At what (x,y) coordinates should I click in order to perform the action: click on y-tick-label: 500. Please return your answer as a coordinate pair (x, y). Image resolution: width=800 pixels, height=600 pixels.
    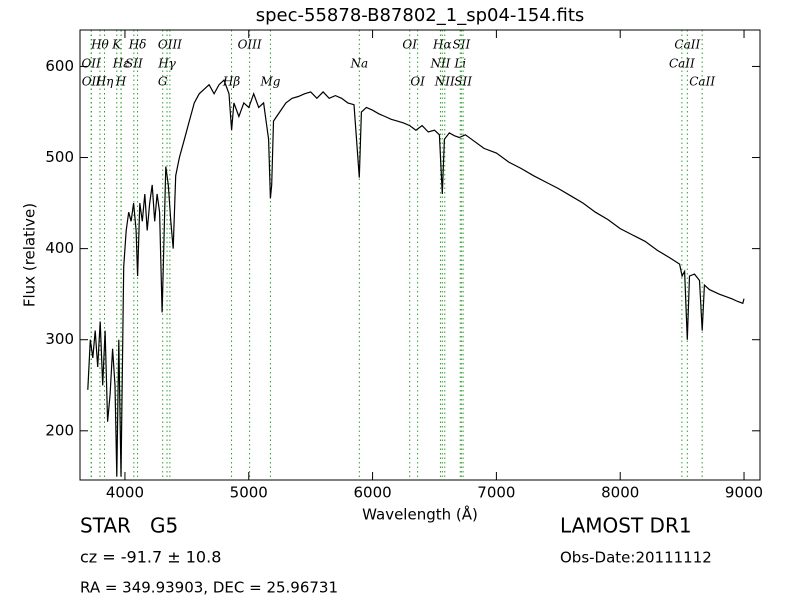
    Looking at the image, I should click on (59, 157).